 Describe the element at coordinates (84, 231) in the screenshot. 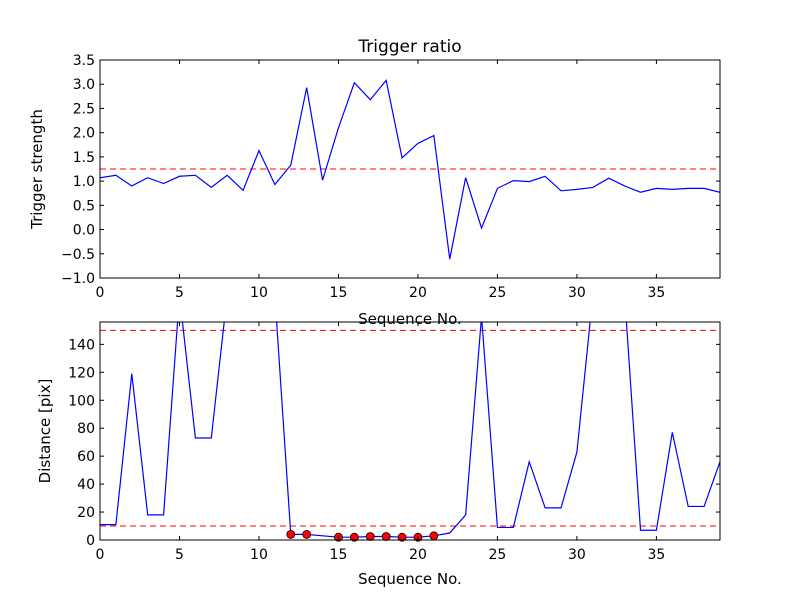

I see `y-tick-label: 0.0` at that location.